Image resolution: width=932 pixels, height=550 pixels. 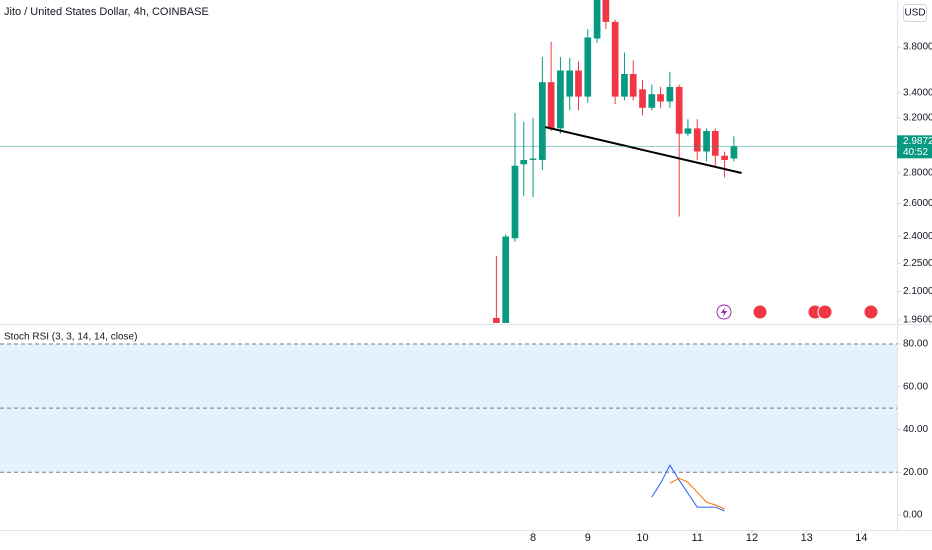 What do you see at coordinates (915, 344) in the screenshot?
I see `y-tick-label: 80.00` at bounding box center [915, 344].